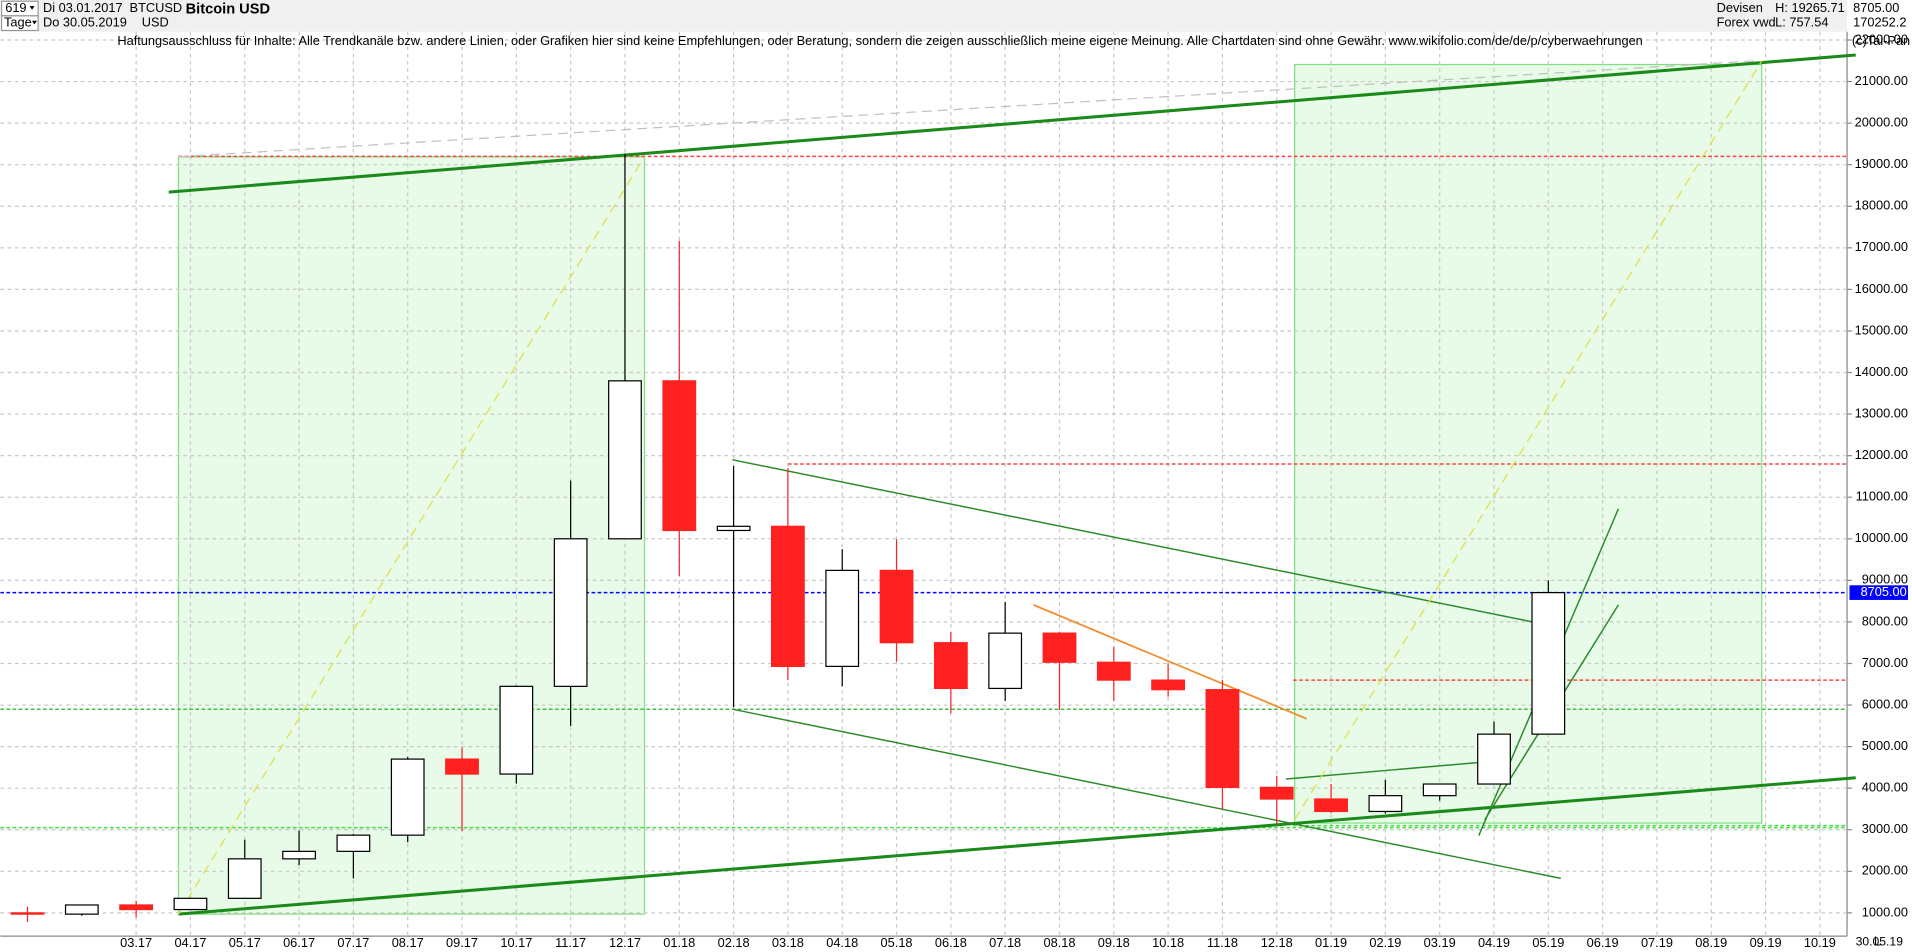 The width and height of the screenshot is (1912, 952). I want to click on y-tick-label: 18000.00, so click(1881, 205).